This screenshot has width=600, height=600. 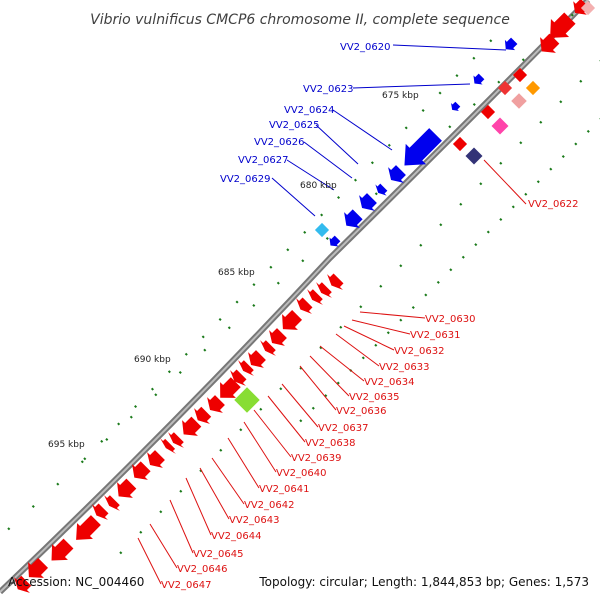 What do you see at coordinates (254, 520) in the screenshot?
I see `gene-label-vv2-0643: VV2_0643` at bounding box center [254, 520].